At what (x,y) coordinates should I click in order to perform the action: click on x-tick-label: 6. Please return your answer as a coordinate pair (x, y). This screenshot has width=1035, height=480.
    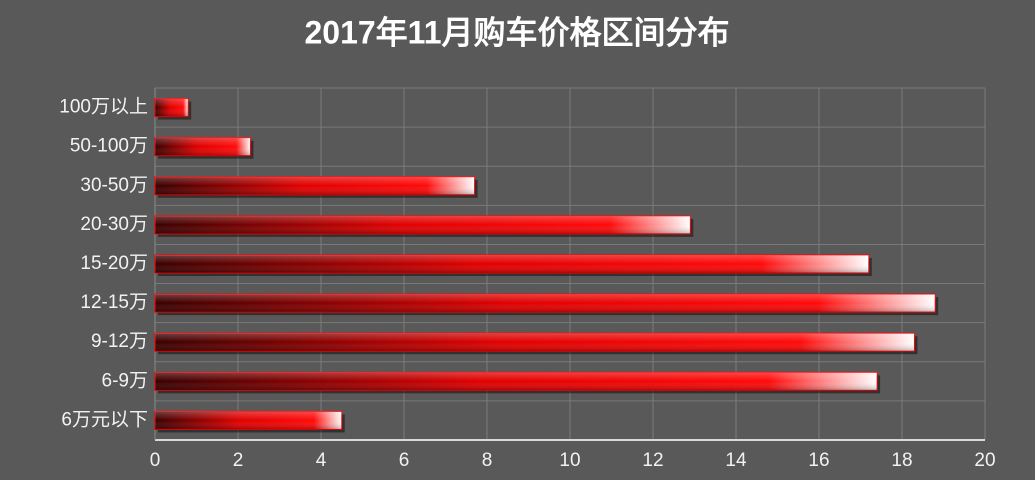
    Looking at the image, I should click on (404, 460).